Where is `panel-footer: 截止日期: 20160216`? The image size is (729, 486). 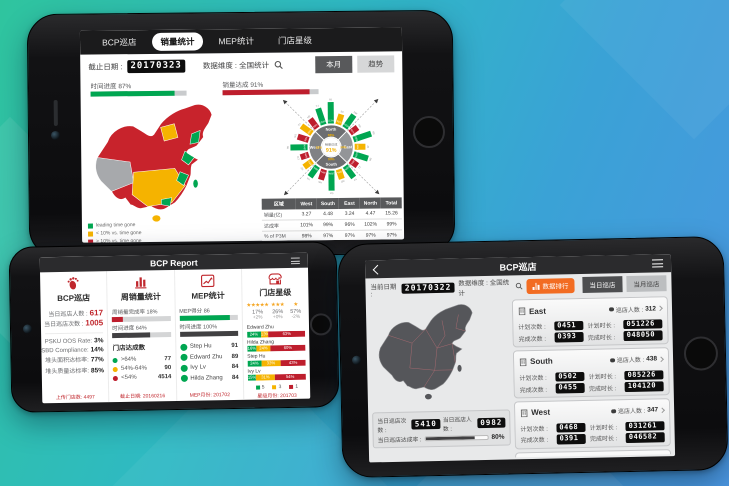 panel-footer: 截止日期: 20160216 is located at coordinates (143, 396).